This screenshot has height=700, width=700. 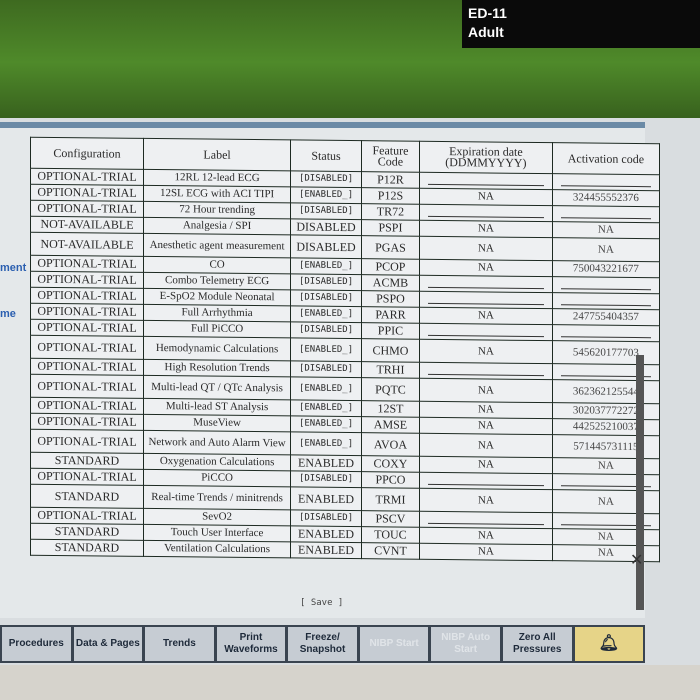 I want to click on toolbar-button: Trends, so click(x=179, y=644).